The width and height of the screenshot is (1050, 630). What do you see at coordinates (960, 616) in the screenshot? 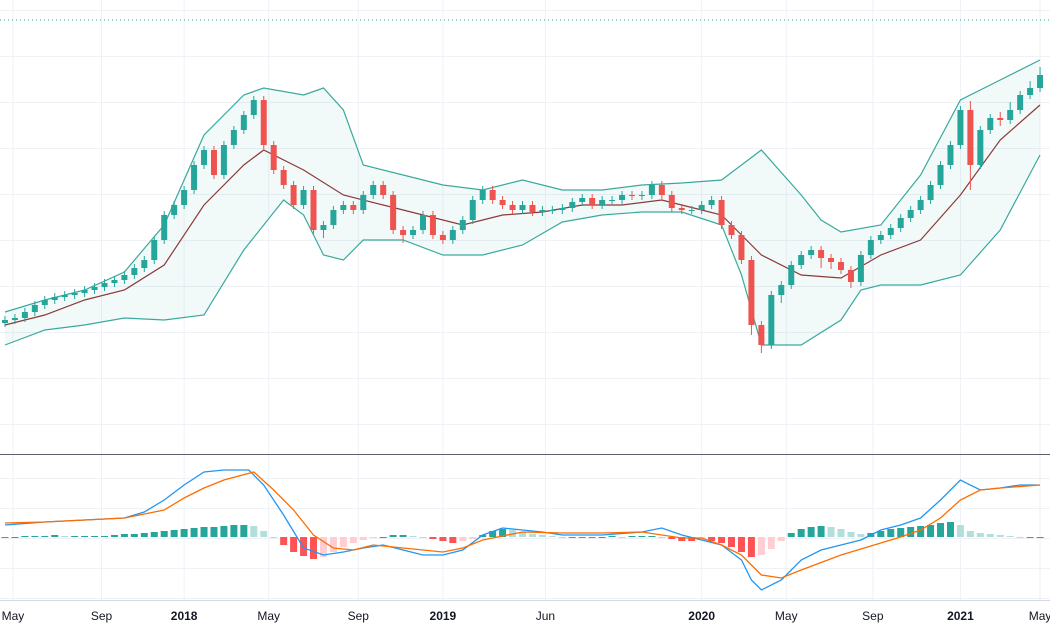
I see `x-tick-label: 2021` at bounding box center [960, 616].